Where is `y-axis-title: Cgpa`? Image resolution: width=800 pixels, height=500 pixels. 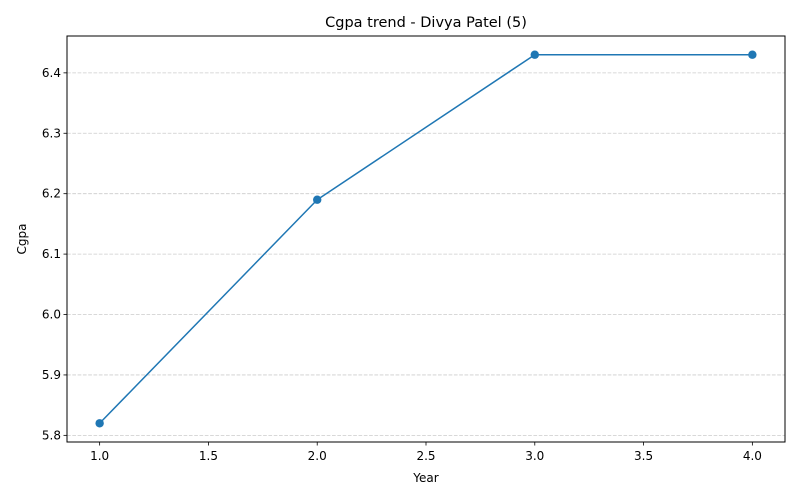 y-axis-title: Cgpa is located at coordinates (22, 239).